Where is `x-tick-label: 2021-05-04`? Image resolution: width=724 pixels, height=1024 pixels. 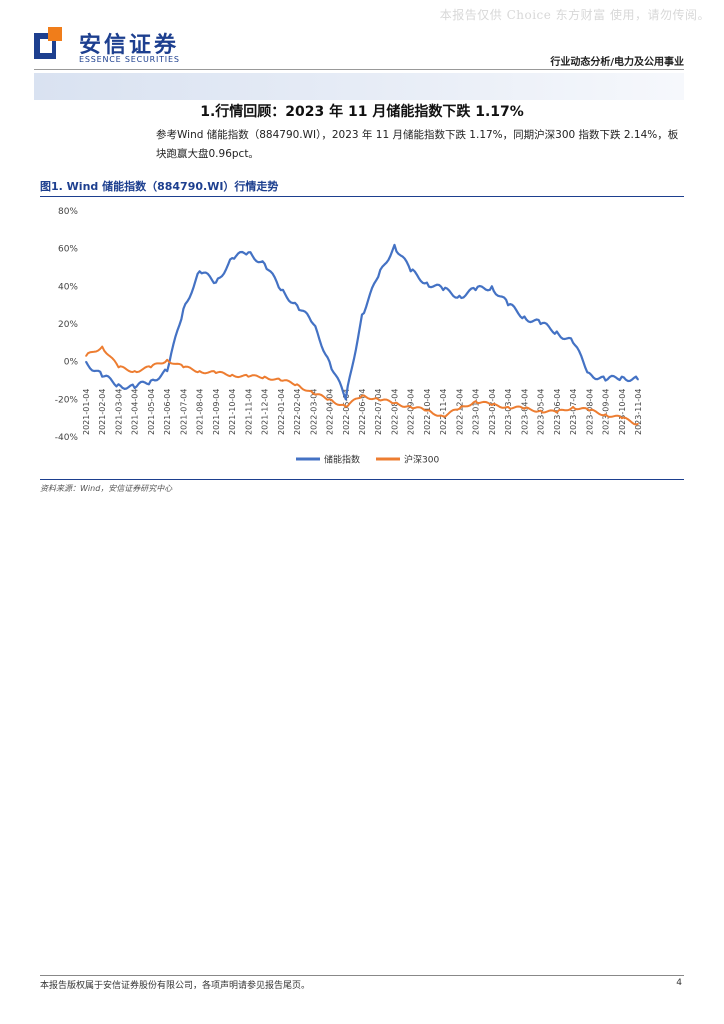
x-tick-label: 2021-05-04 is located at coordinates (151, 412).